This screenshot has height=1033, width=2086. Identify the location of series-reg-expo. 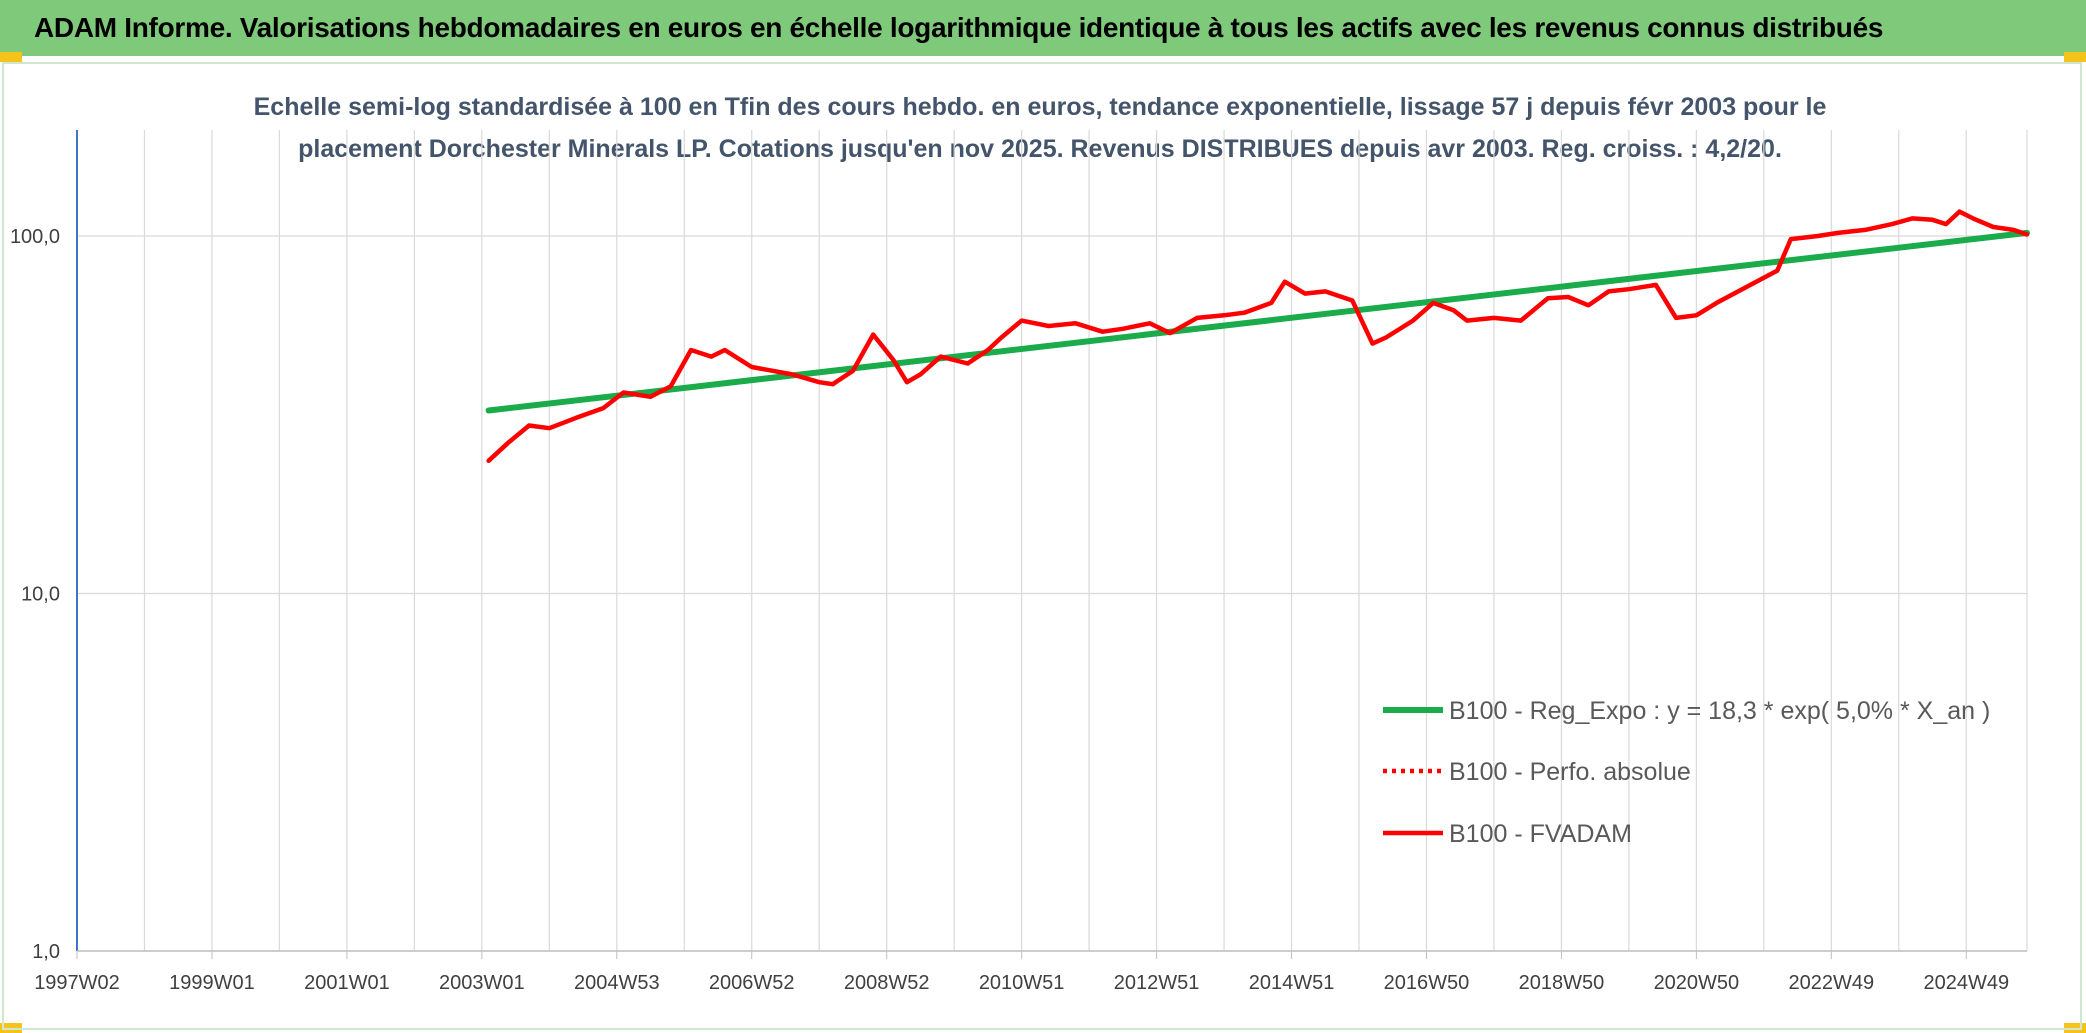
(1257, 321).